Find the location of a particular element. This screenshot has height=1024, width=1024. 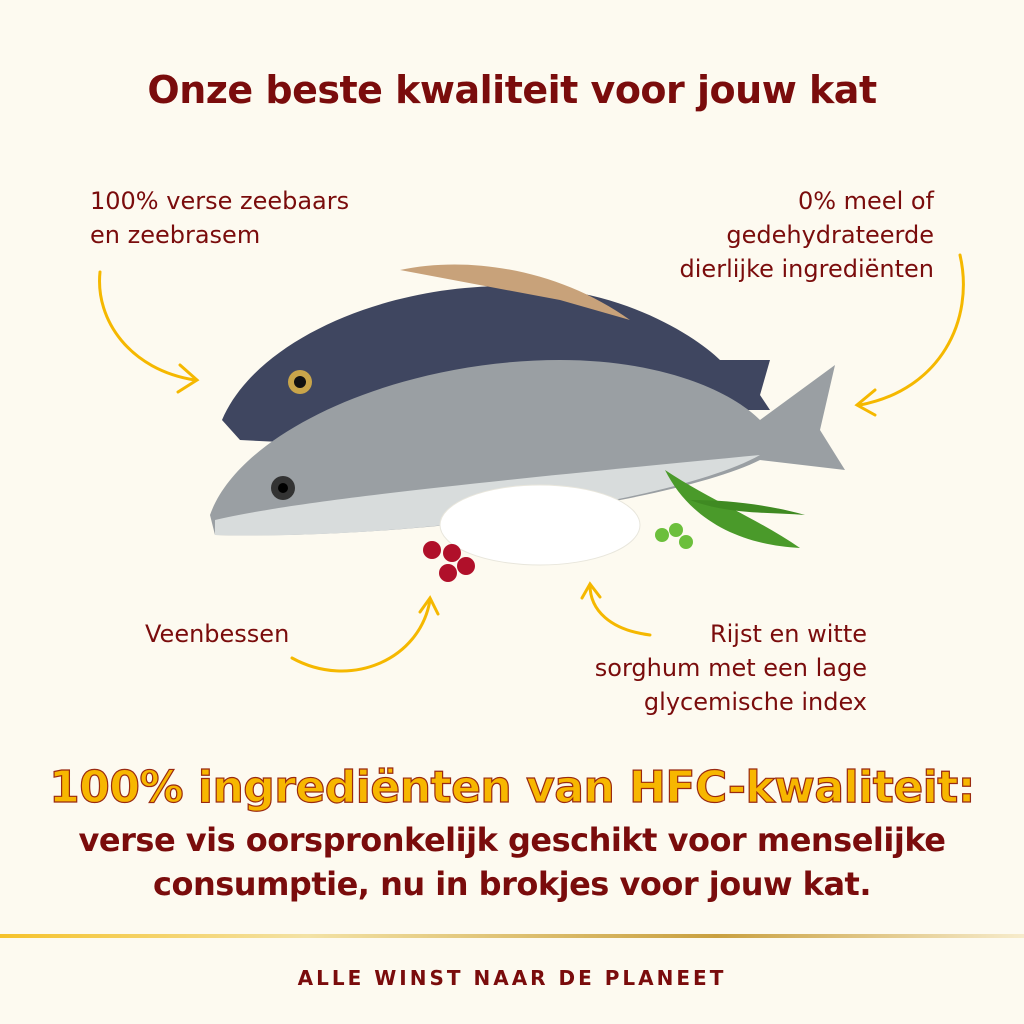

callout-line: dierlijke ingrediënten is located at coordinates (806, 269).